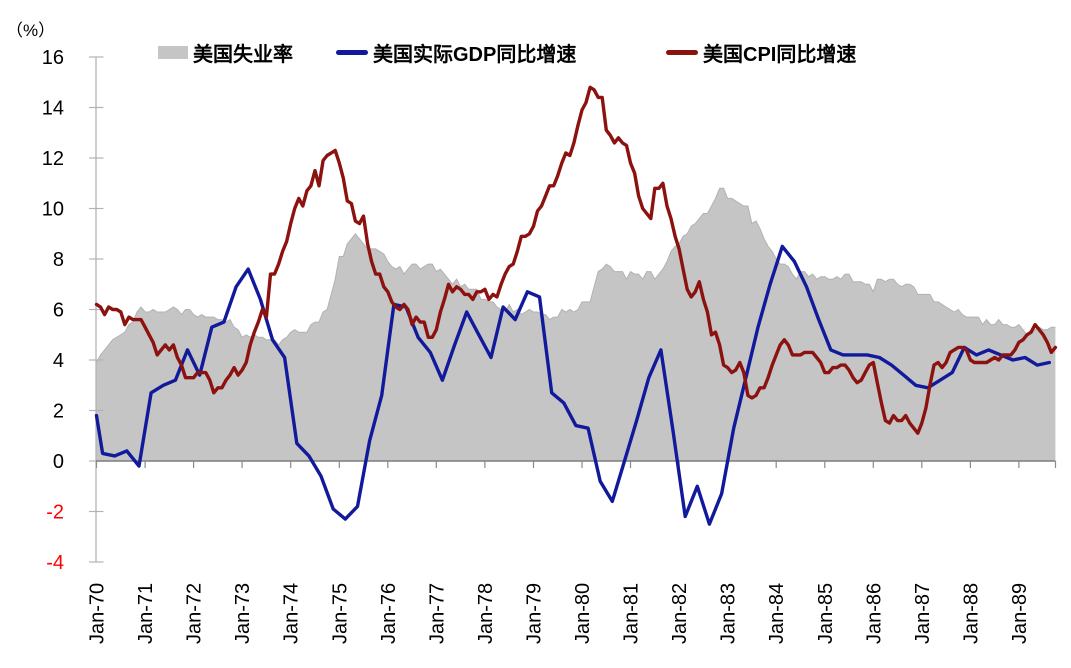 The width and height of the screenshot is (1071, 668). What do you see at coordinates (971, 613) in the screenshot?
I see `x-tick-label: Jan-88` at bounding box center [971, 613].